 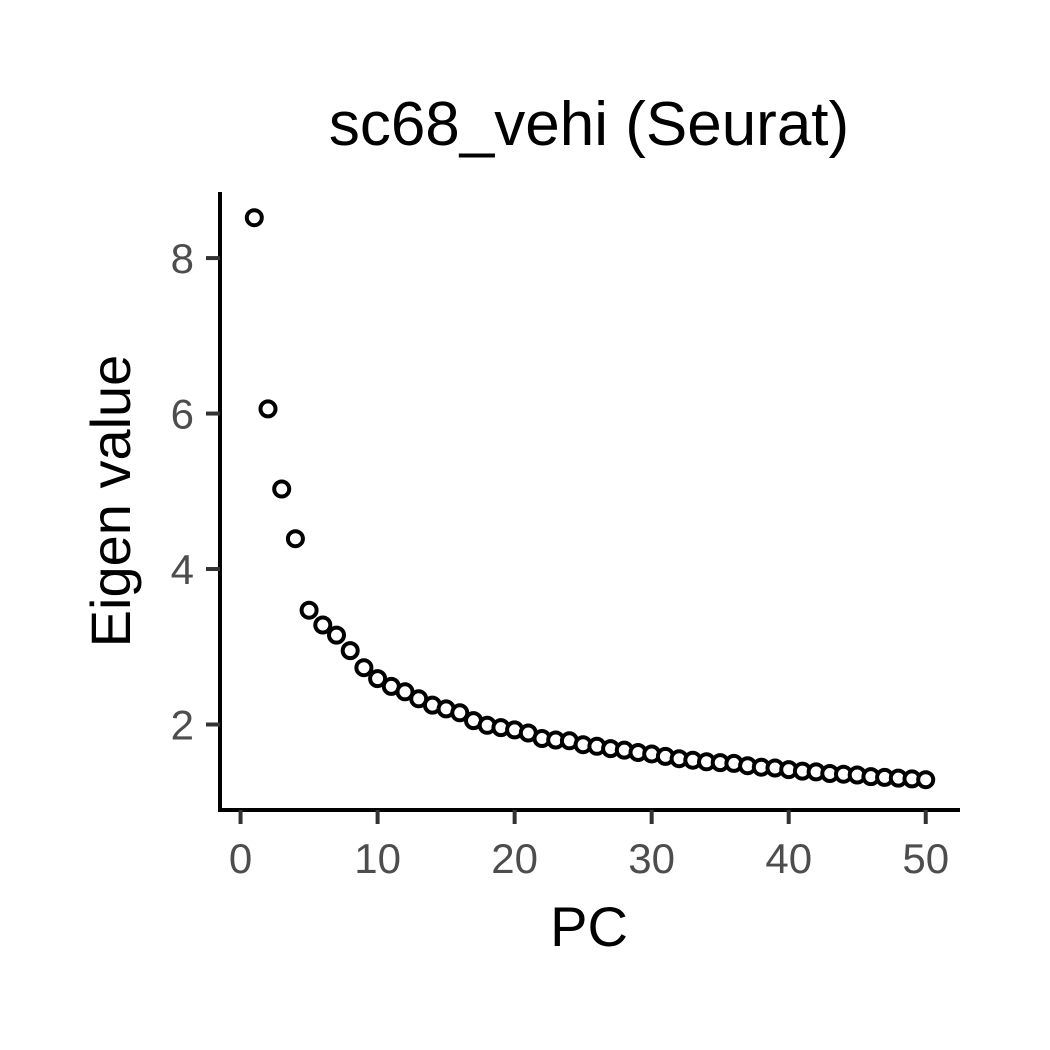 I want to click on x-tick-label: 0, so click(x=240, y=858).